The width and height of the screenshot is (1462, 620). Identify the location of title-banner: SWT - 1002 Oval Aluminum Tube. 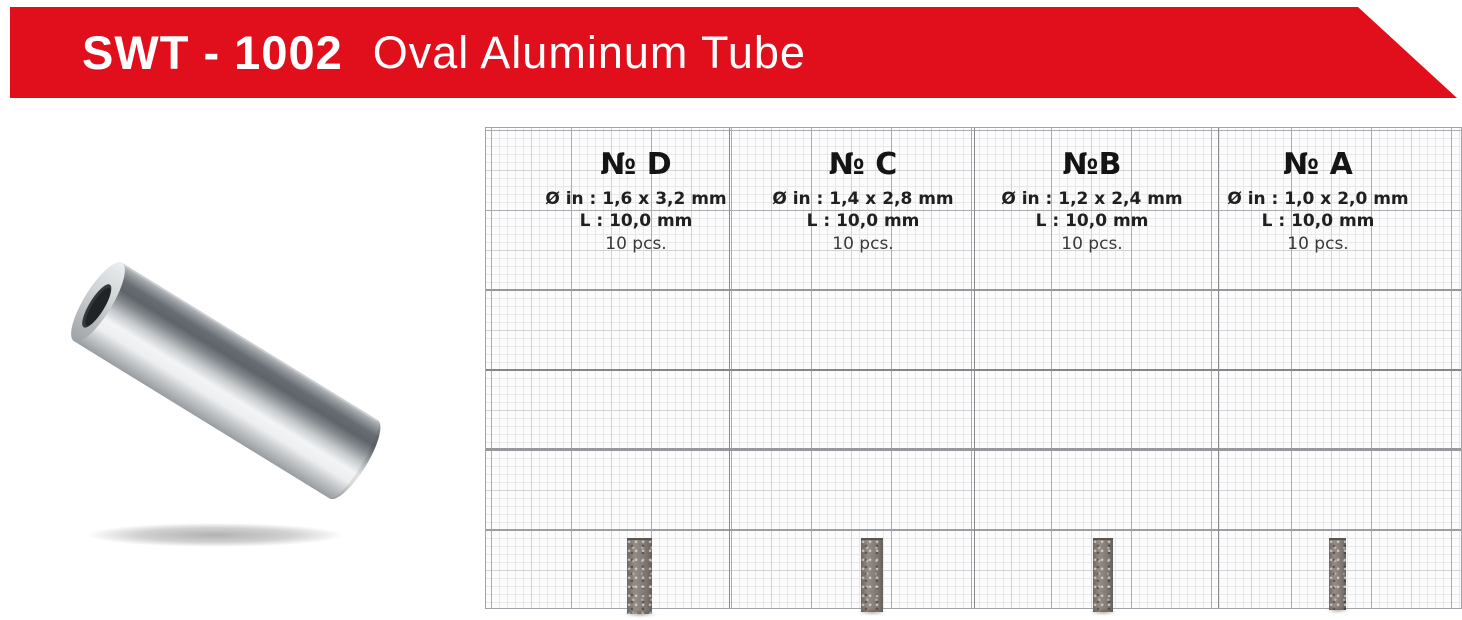
(733, 52).